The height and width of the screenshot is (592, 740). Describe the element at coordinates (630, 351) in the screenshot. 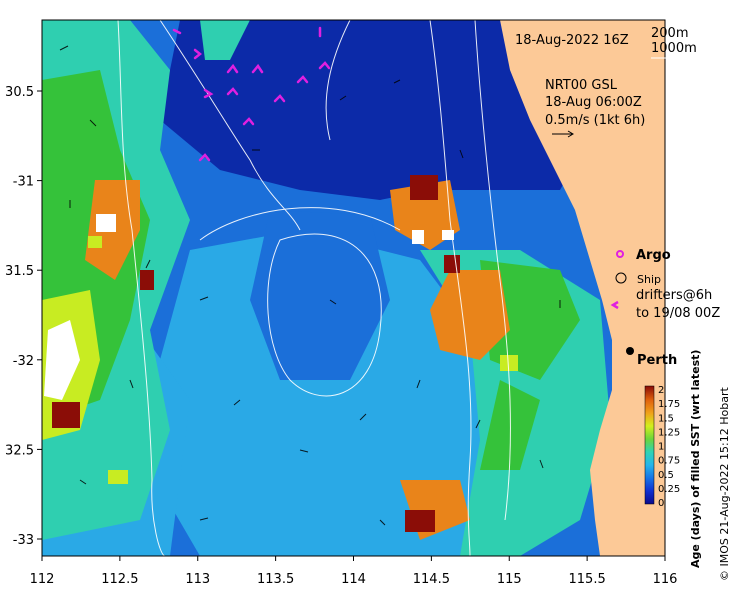

I see `perth-marker-icon` at that location.